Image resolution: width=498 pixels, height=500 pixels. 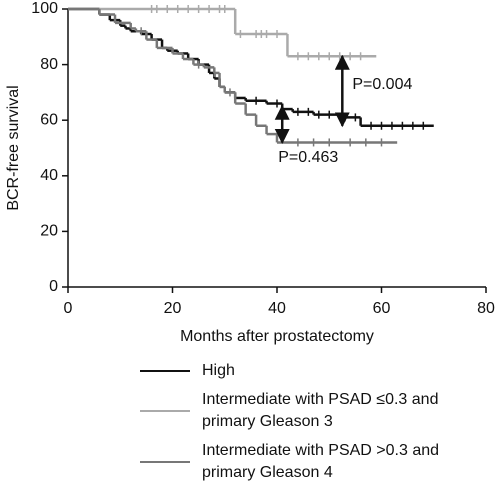 I want to click on legend-label: High, so click(x=218, y=370).